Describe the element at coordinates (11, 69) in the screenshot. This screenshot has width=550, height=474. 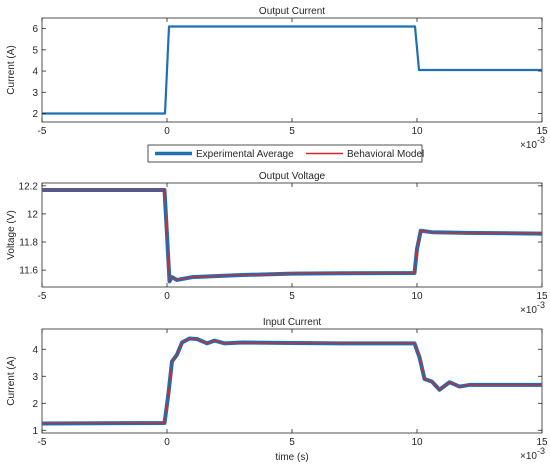
I see `output-current-ylabel: Current (A)` at that location.